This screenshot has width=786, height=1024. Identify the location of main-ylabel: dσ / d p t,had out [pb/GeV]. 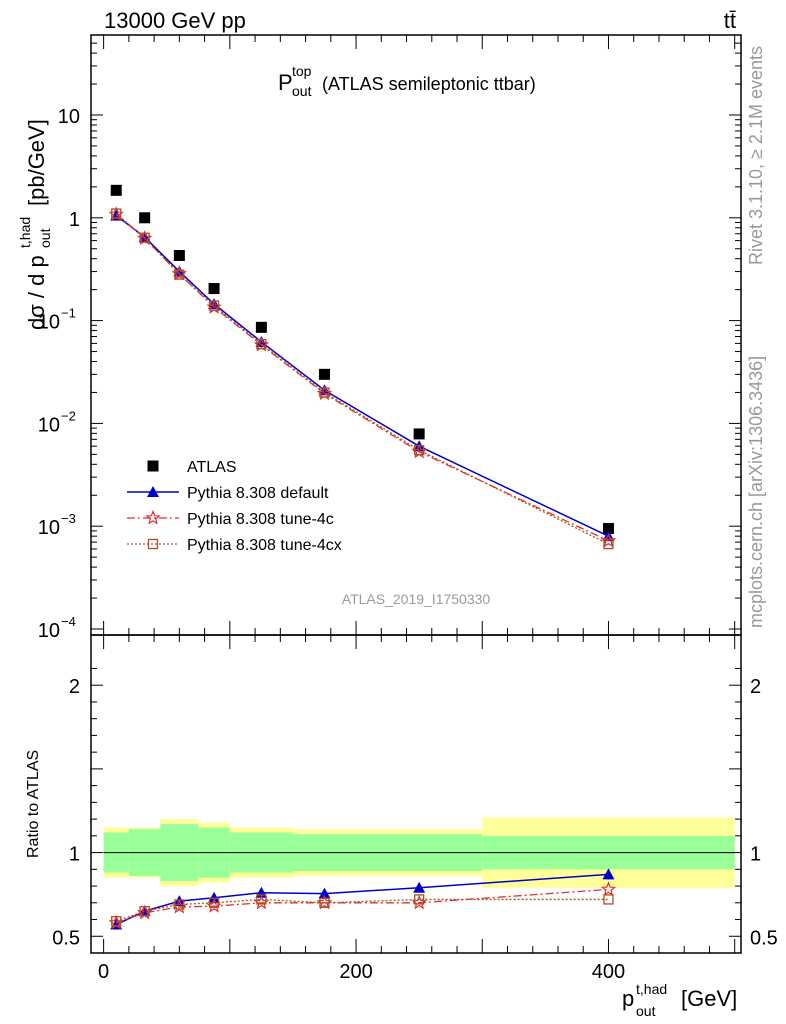
(35, 224).